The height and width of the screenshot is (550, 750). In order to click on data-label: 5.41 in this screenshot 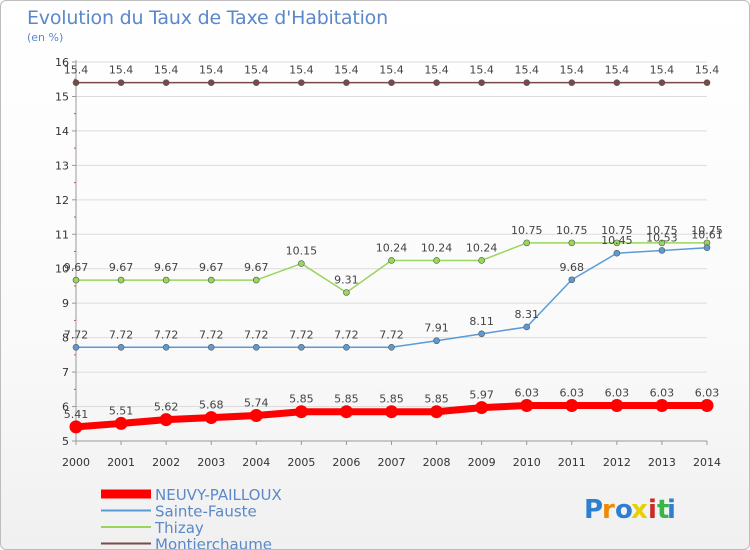, I will do `click(76, 414)`.